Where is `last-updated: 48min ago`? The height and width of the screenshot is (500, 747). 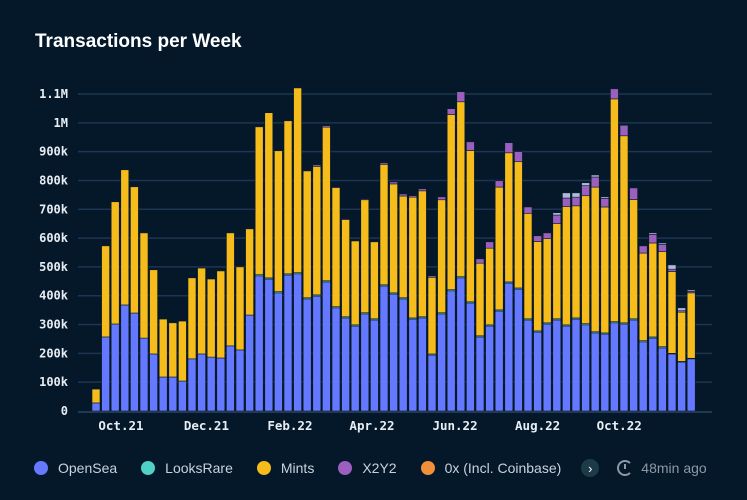
last-updated: 48min ago is located at coordinates (662, 468).